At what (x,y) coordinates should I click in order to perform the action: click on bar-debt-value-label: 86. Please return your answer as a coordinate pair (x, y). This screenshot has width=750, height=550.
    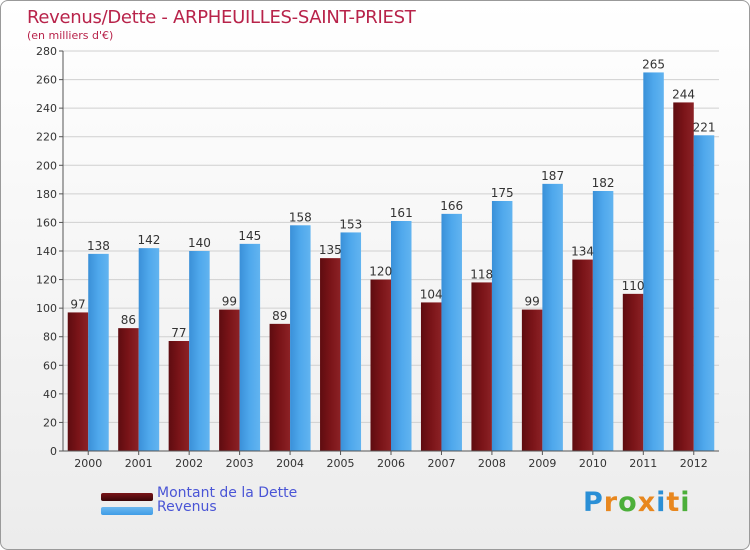
    Looking at the image, I should click on (128, 320).